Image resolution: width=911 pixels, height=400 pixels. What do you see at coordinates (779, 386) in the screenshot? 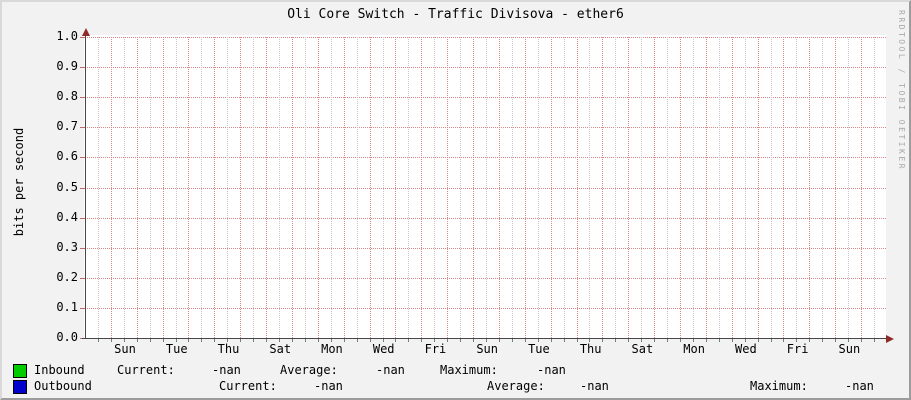
I see `outbound-maximum-label: Maximum:` at bounding box center [779, 386].